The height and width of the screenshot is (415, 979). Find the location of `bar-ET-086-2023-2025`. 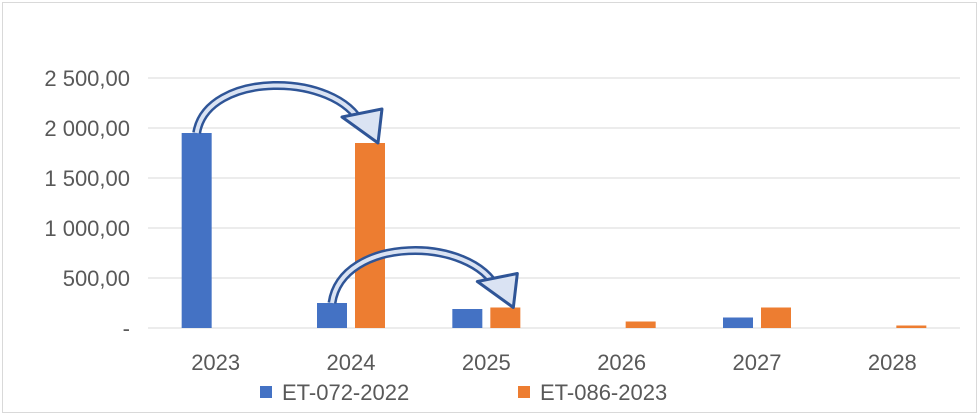

bar-ET-086-2023-2025 is located at coordinates (505, 317).